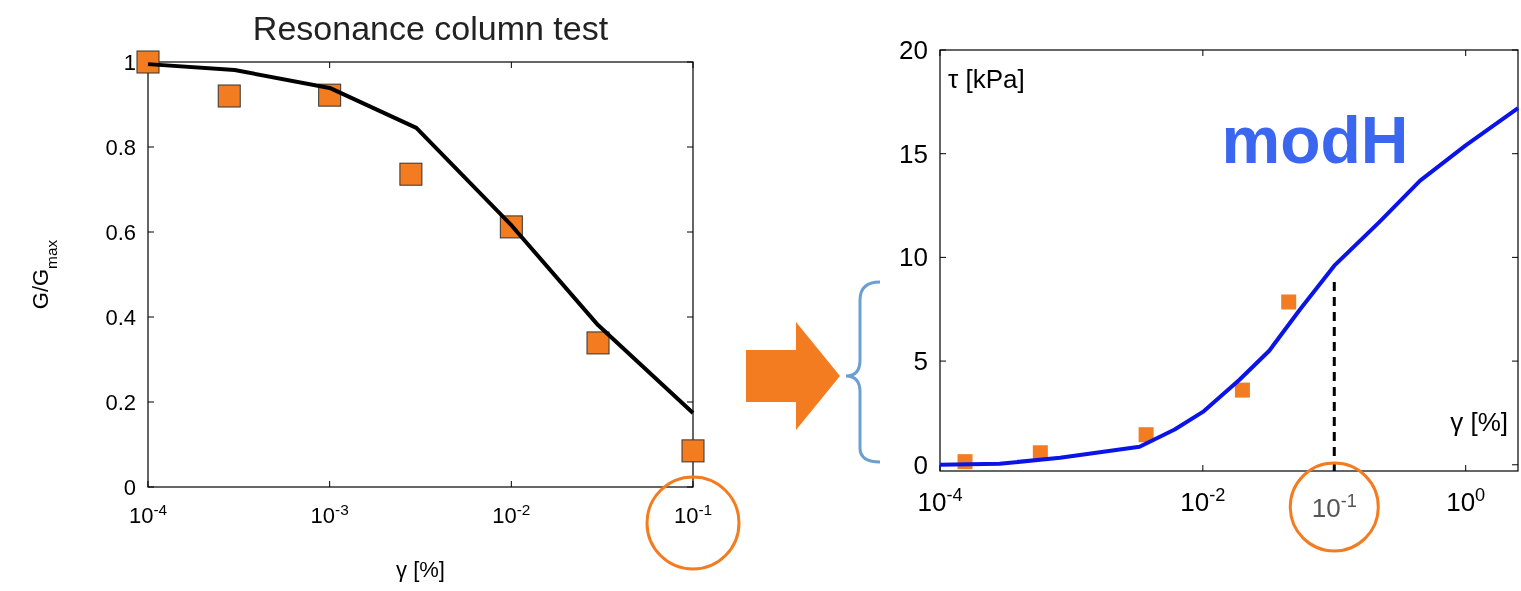 The width and height of the screenshot is (1521, 591). I want to click on y-axis-title: τ [kPa], so click(986, 79).